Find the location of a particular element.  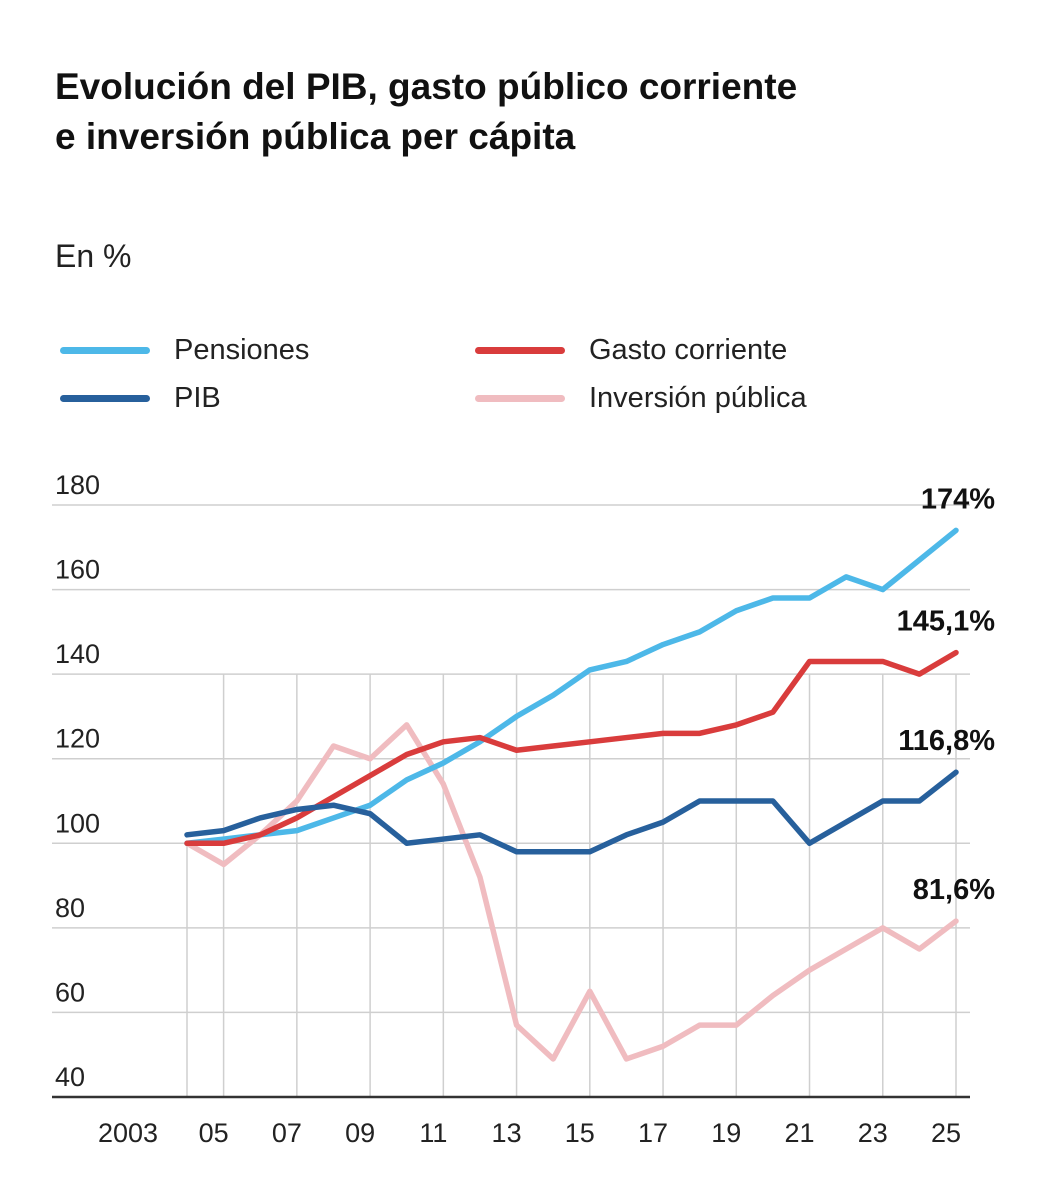

end-label-pib: 116,8% is located at coordinates (946, 741).